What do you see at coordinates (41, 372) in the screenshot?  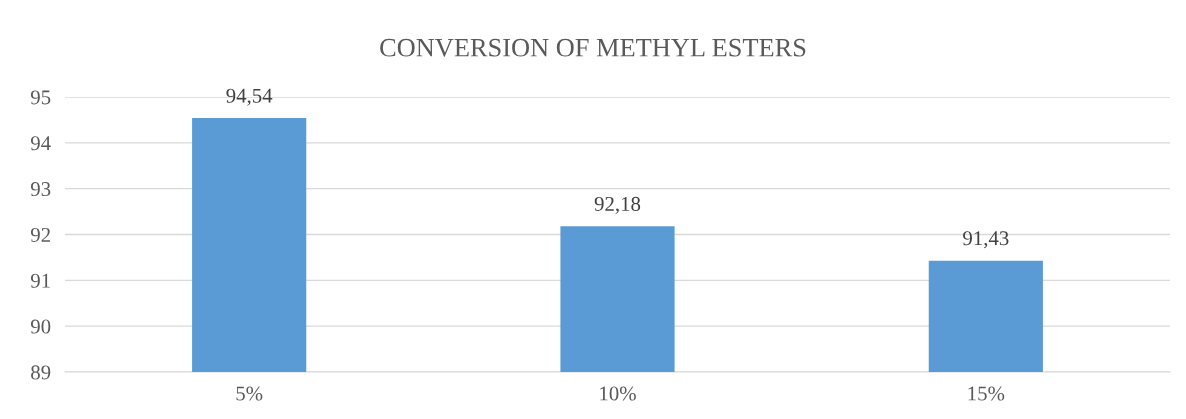 I see `y-tick-label: 89` at bounding box center [41, 372].